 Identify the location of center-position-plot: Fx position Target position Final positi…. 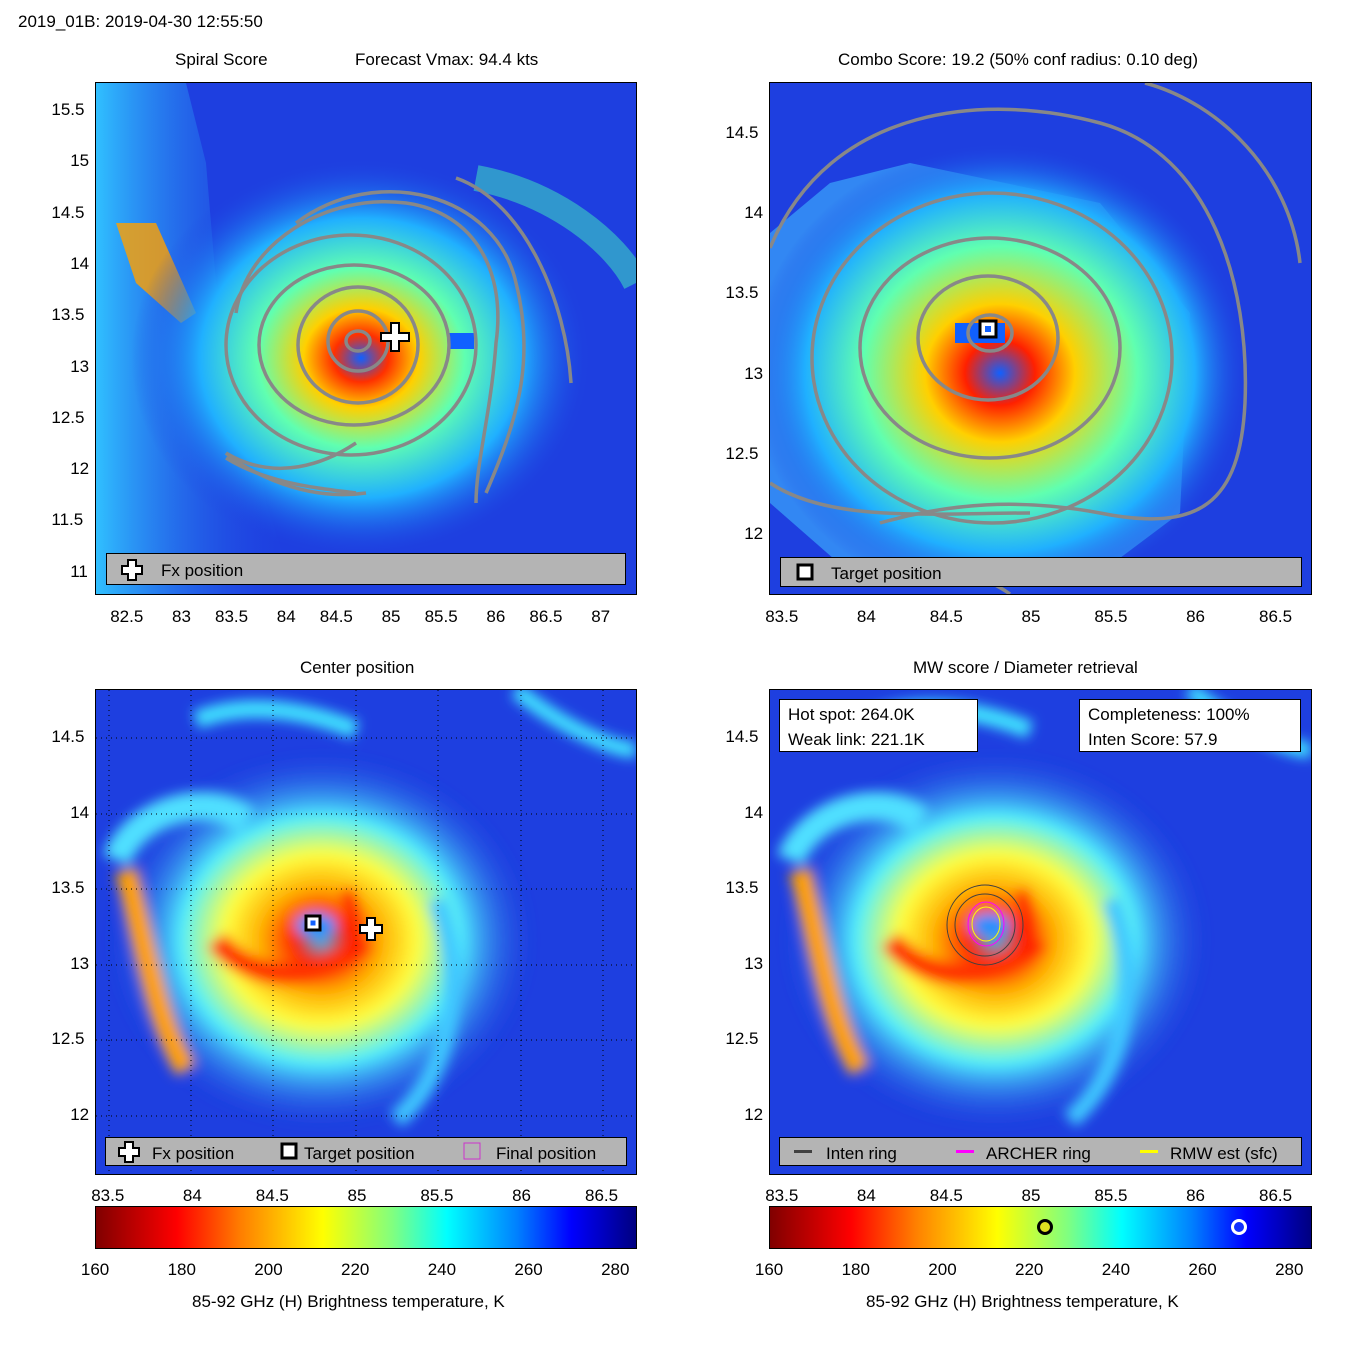
(366, 932).